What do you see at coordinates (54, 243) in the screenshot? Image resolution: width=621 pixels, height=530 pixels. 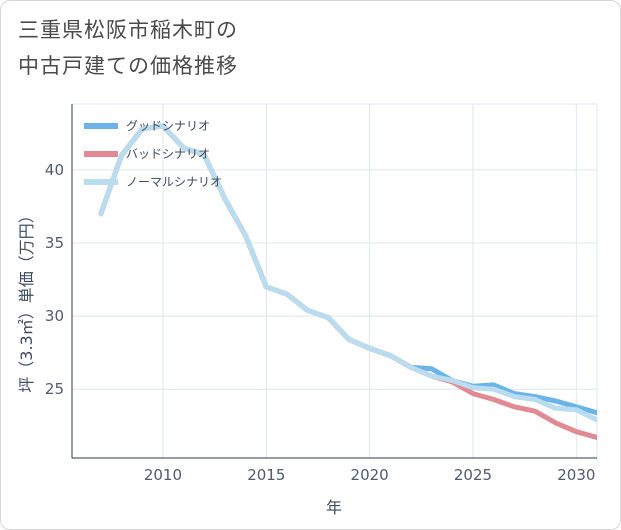 I see `y-tick-label: 35` at bounding box center [54, 243].